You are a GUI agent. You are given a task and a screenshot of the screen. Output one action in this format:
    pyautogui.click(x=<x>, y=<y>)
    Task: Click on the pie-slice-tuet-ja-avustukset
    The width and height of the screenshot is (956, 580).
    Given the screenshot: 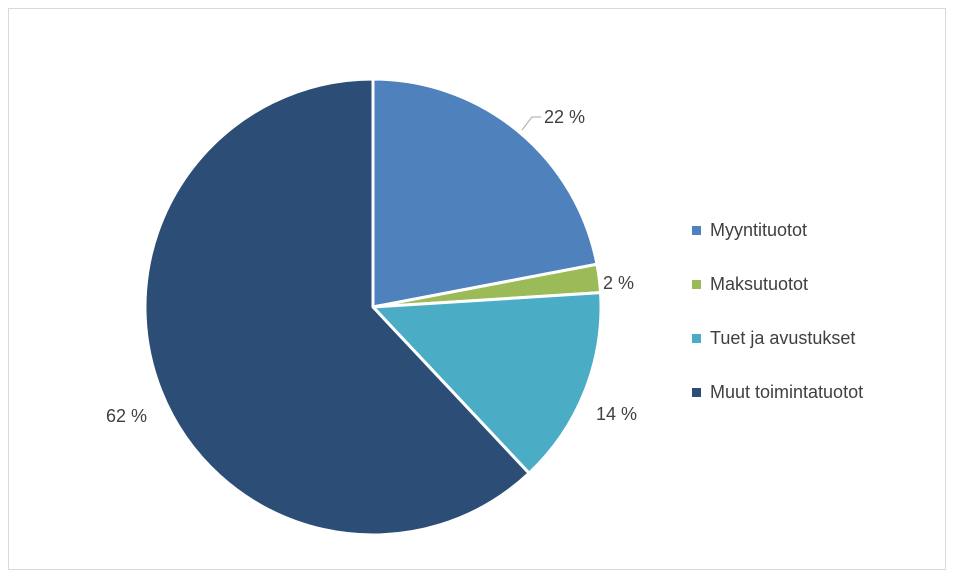 What is the action you would take?
    pyautogui.click(x=487, y=383)
    